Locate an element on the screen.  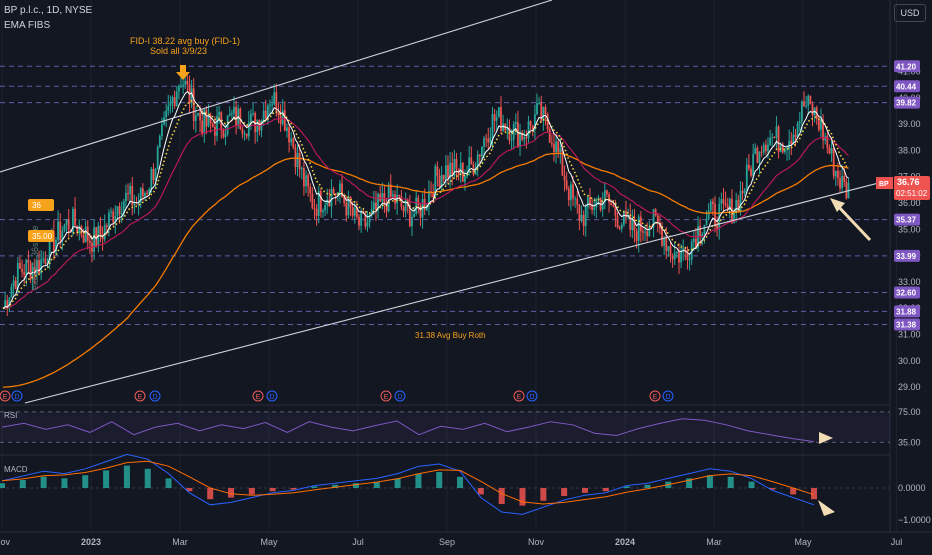
y-tick-label: 38.00 is located at coordinates (909, 150).